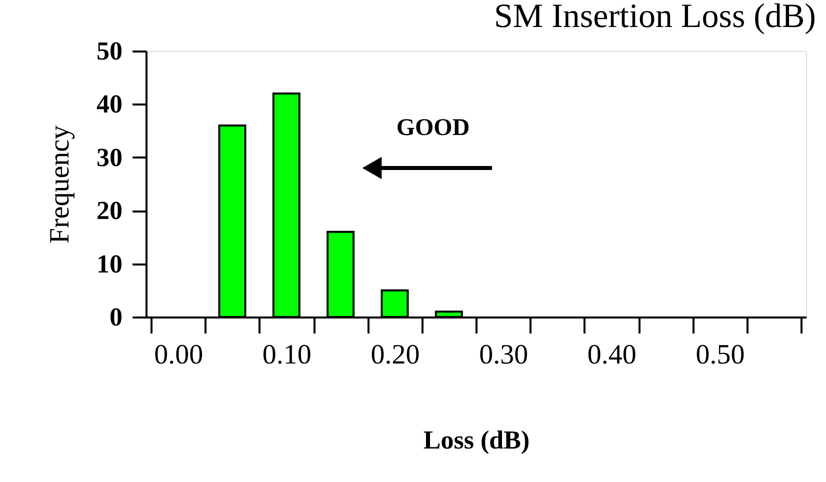 The image size is (826, 482). Describe the element at coordinates (287, 355) in the screenshot. I see `x-tick-label: 0.10` at that location.